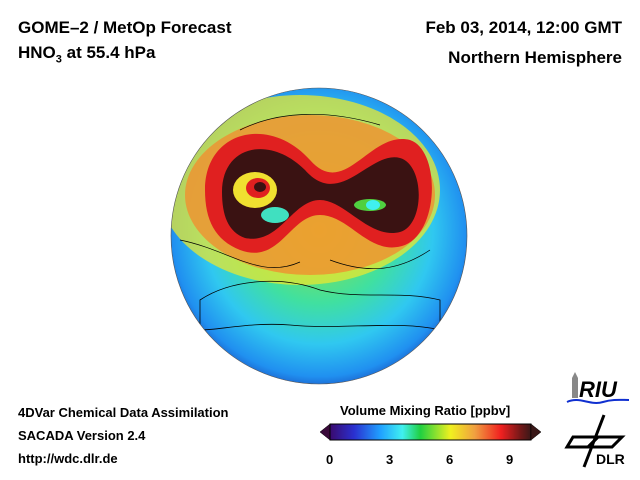 This screenshot has height=480, width=640. What do you see at coordinates (108, 52) in the screenshot?
I see `pressure-level: at 55.4 hPa` at bounding box center [108, 52].